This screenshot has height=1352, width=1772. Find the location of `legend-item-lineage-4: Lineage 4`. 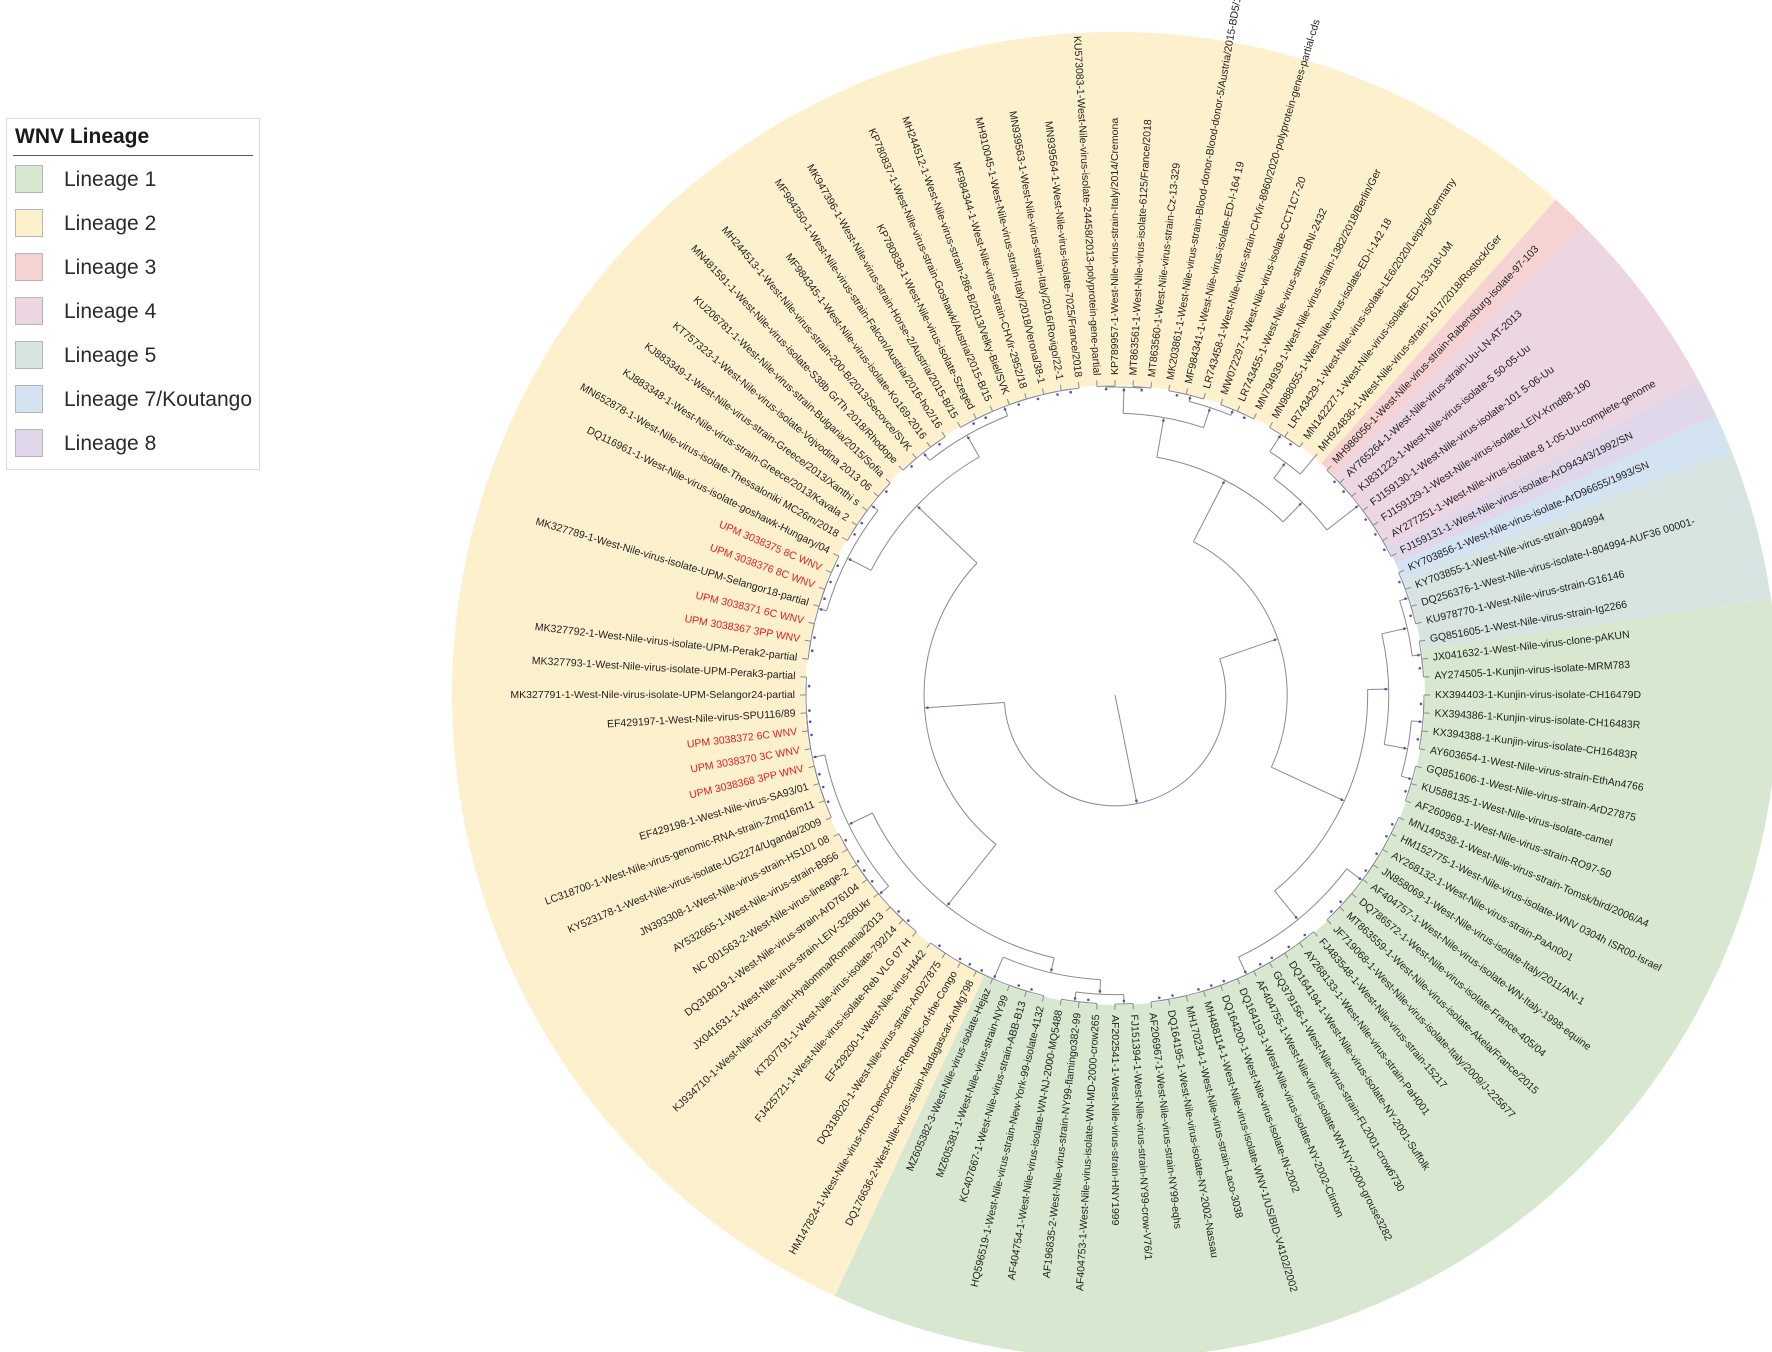

legend-item-lineage-4: Lineage 4 is located at coordinates (135, 313).